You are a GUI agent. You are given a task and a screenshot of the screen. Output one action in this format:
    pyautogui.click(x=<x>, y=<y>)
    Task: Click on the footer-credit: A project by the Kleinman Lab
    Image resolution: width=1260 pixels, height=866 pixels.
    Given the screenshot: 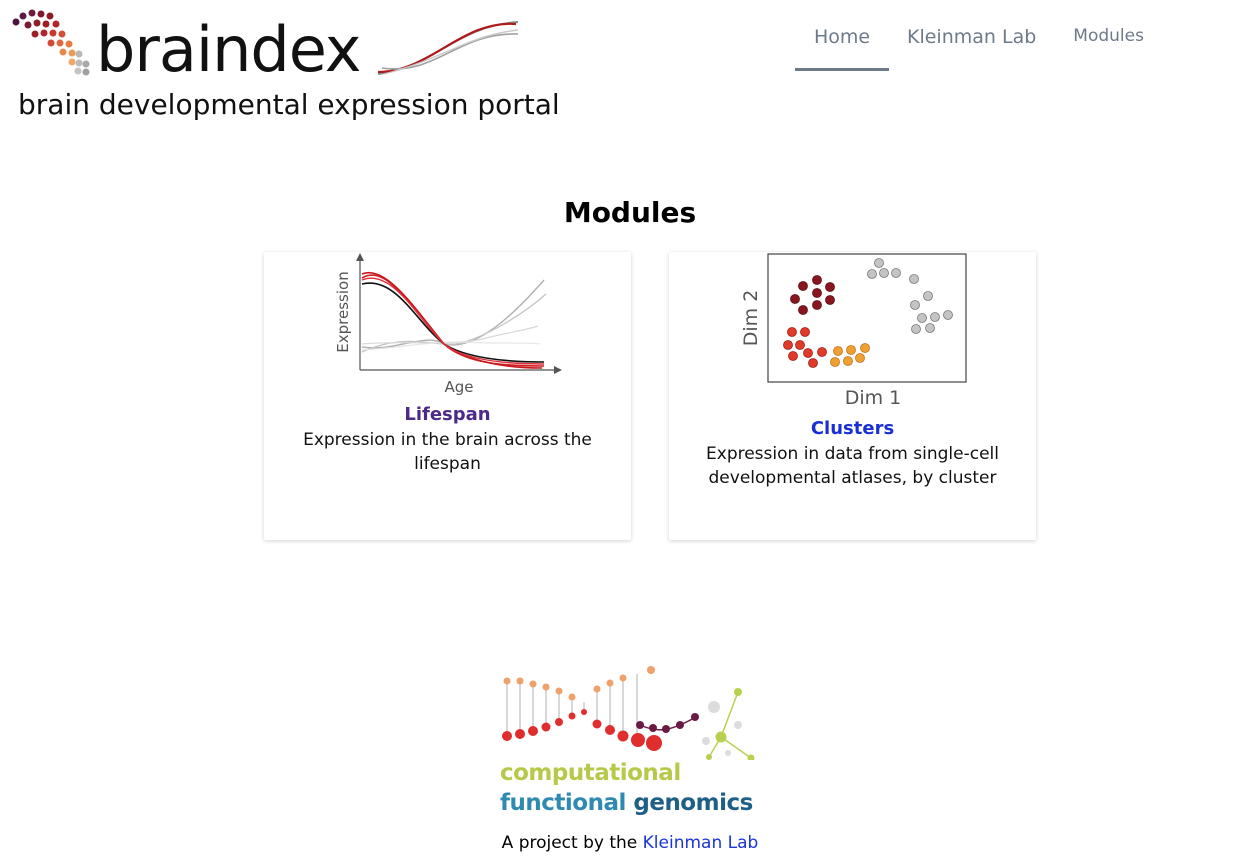 What is the action you would take?
    pyautogui.click(x=630, y=843)
    